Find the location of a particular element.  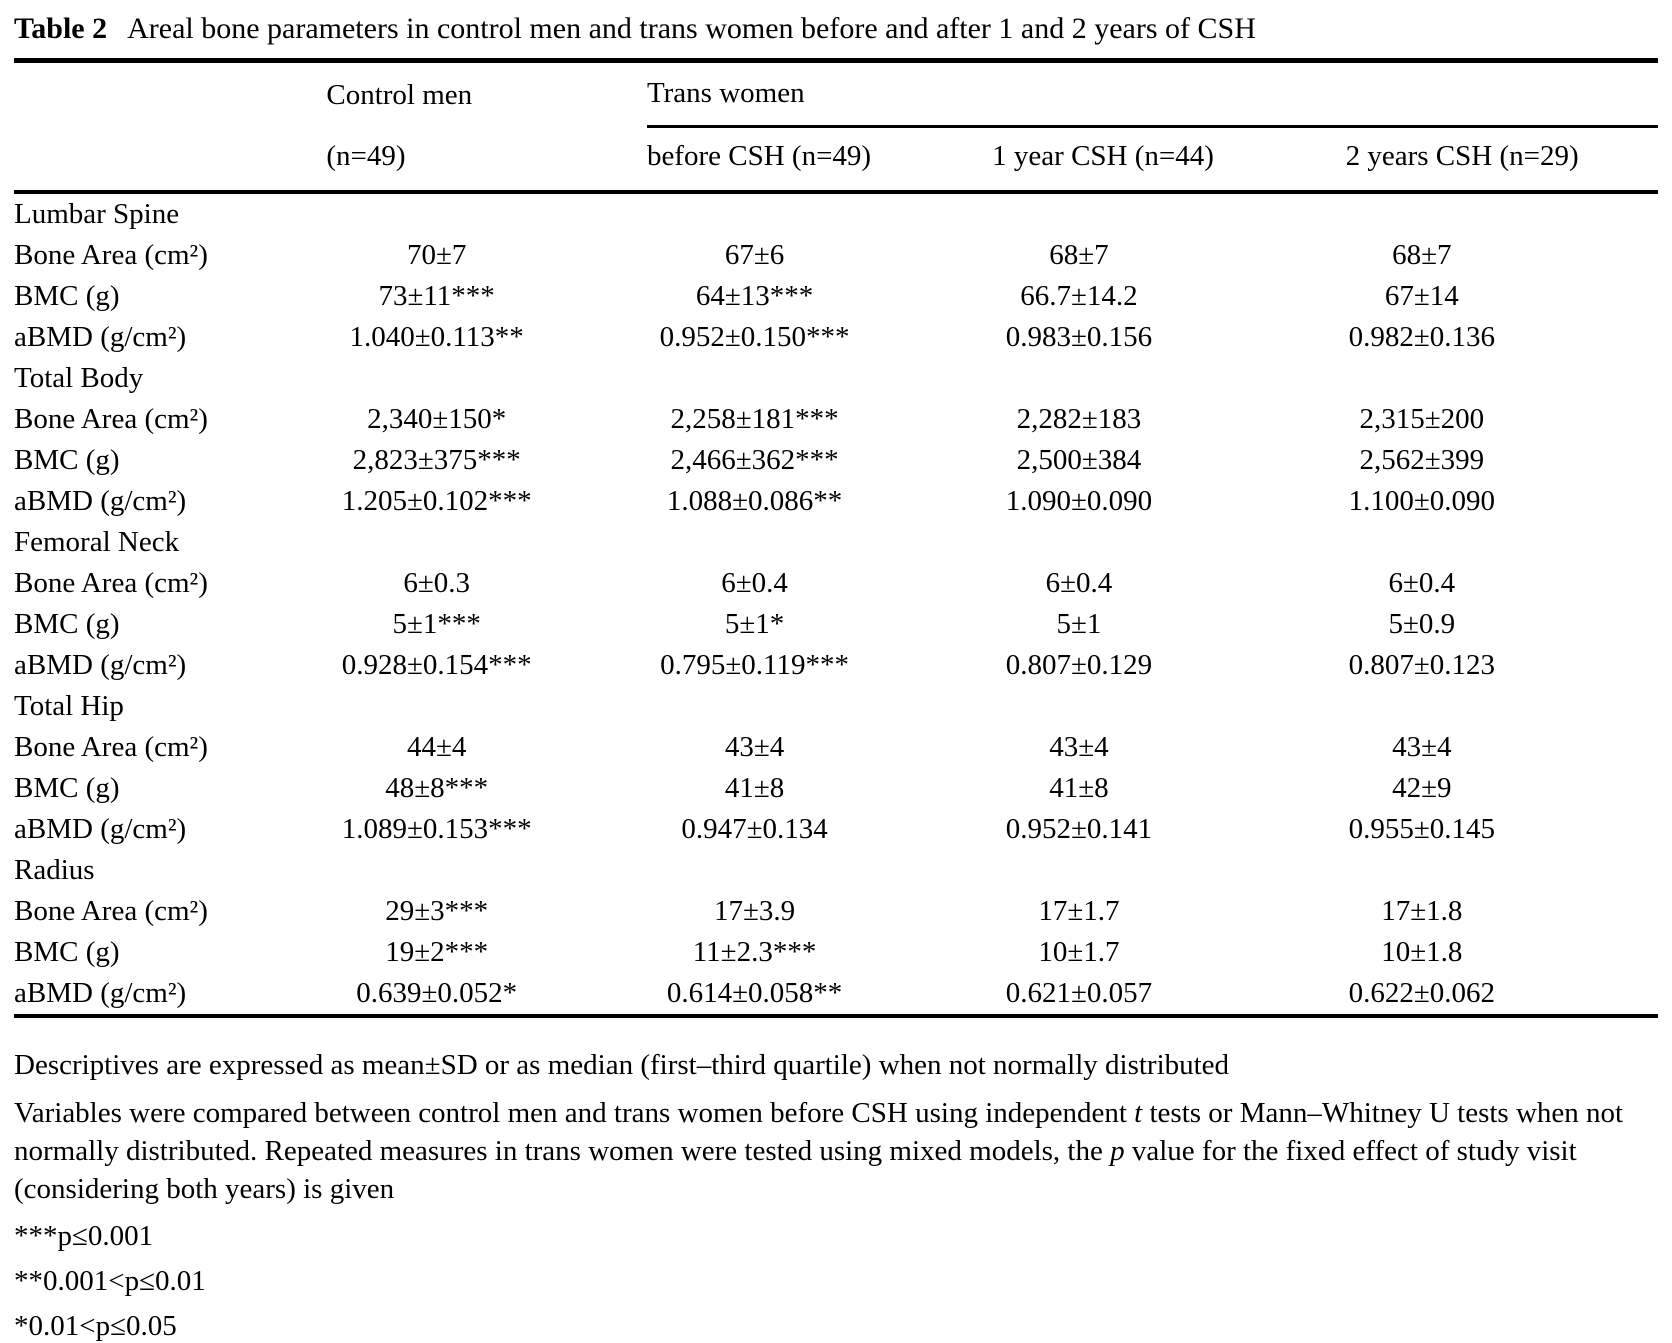

value-cell: 48±8*** is located at coordinates (437, 788).